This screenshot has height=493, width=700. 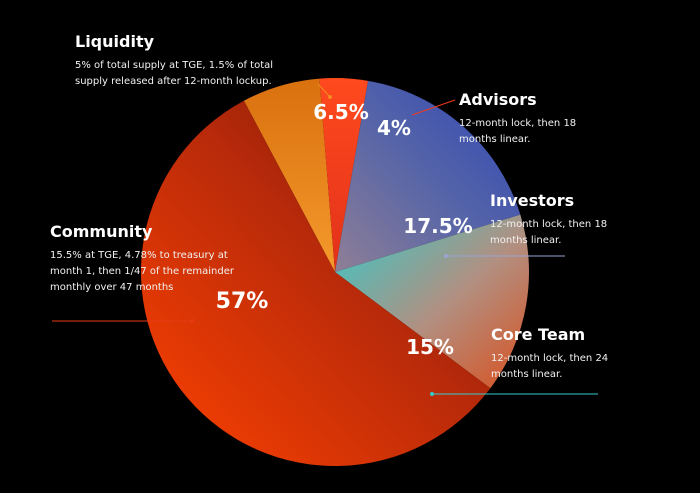 I want to click on slice-liquidity, so click(x=289, y=175).